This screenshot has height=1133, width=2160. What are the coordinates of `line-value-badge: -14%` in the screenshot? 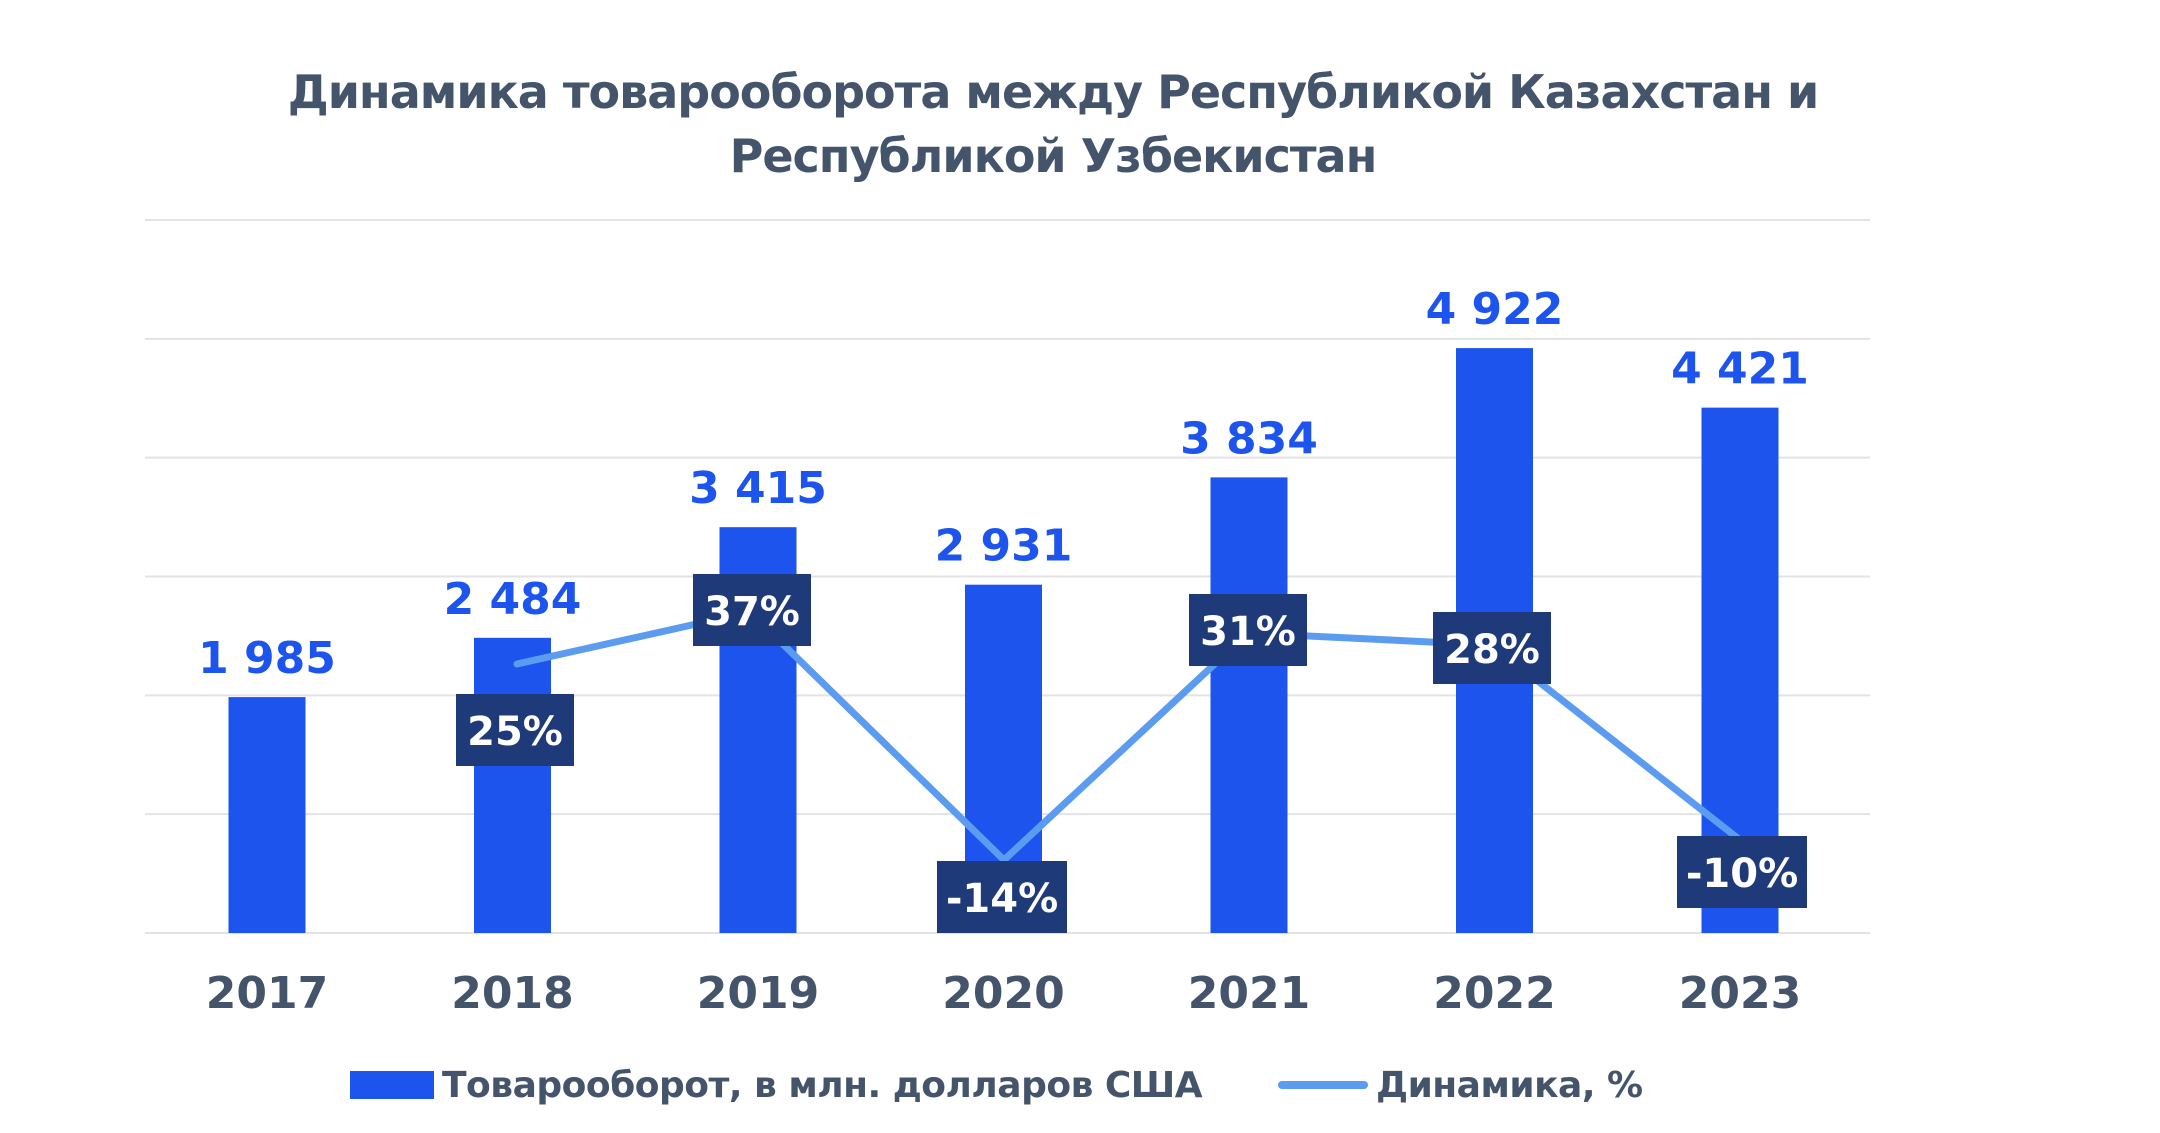 It's located at (1002, 897).